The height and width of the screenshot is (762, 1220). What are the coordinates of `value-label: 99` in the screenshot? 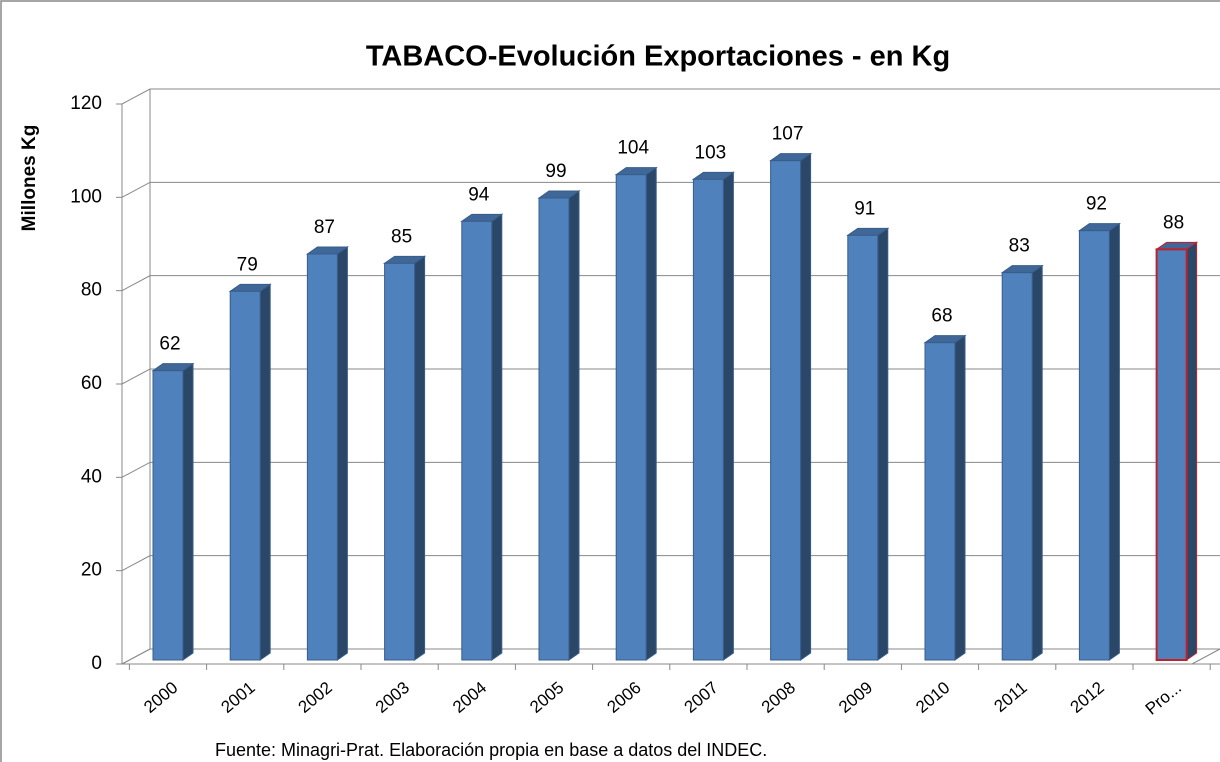 It's located at (555, 171).